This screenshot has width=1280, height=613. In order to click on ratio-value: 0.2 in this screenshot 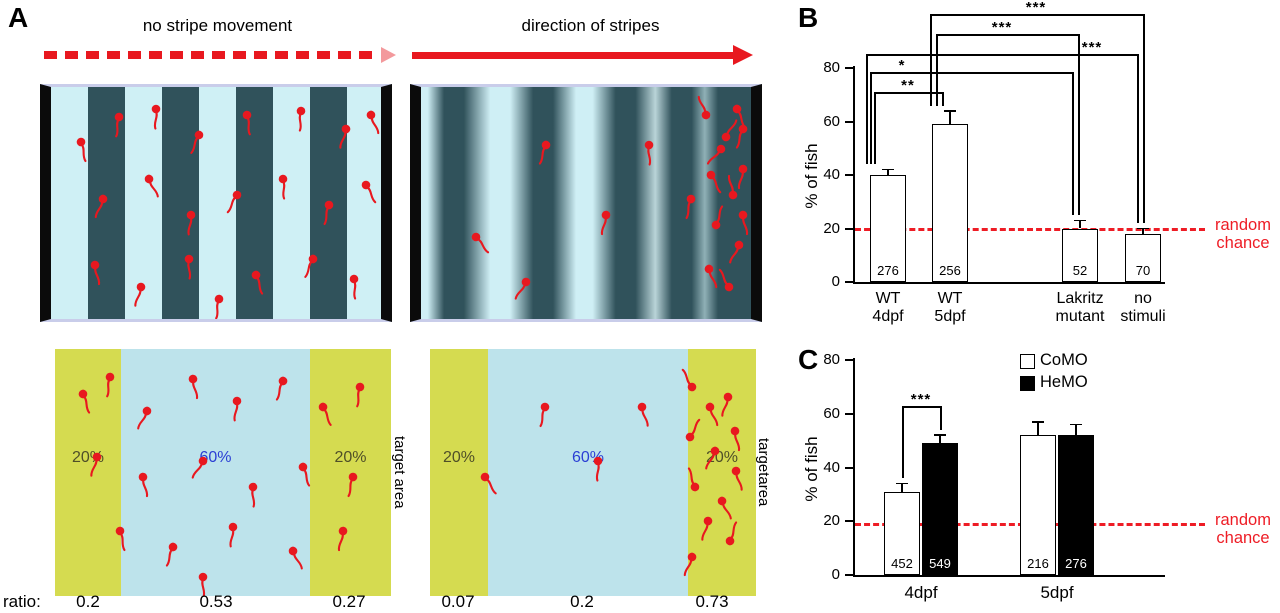, I will do `click(582, 601)`.